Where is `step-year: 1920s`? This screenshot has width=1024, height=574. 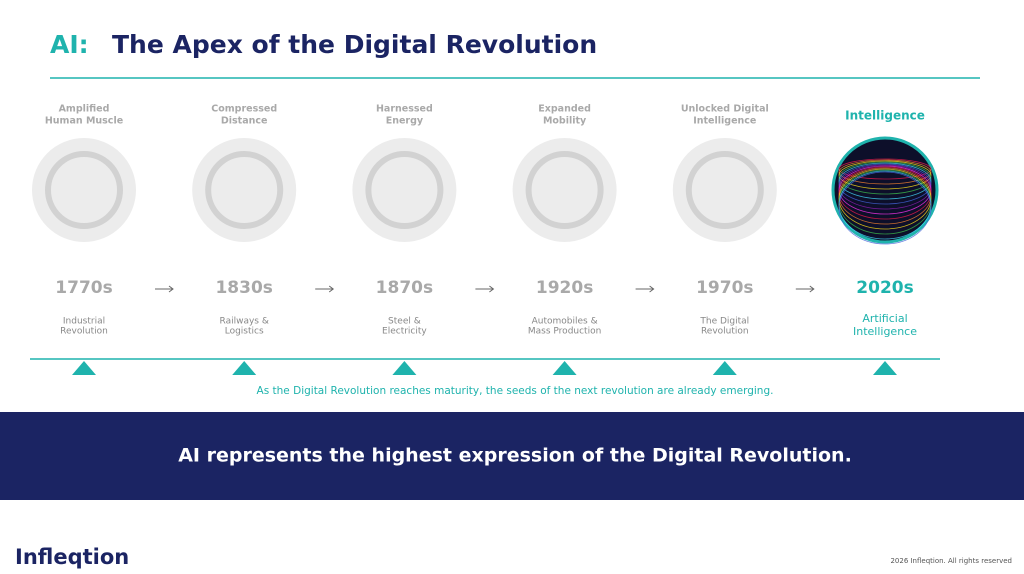
step-year: 1920s is located at coordinates (564, 288).